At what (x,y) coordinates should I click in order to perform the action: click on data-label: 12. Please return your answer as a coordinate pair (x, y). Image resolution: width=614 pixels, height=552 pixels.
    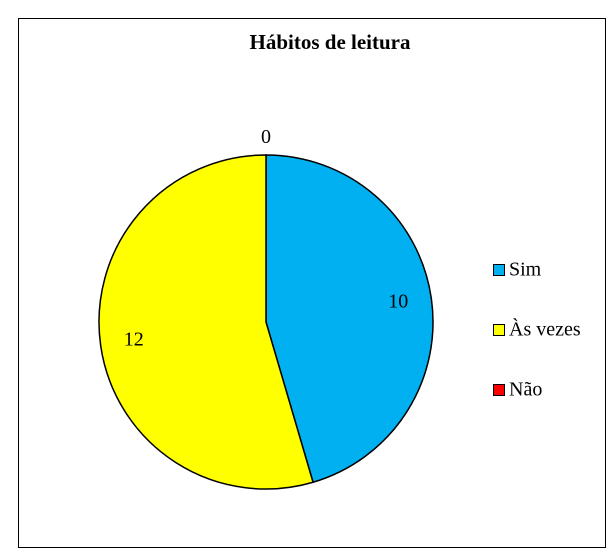
    Looking at the image, I should click on (134, 340).